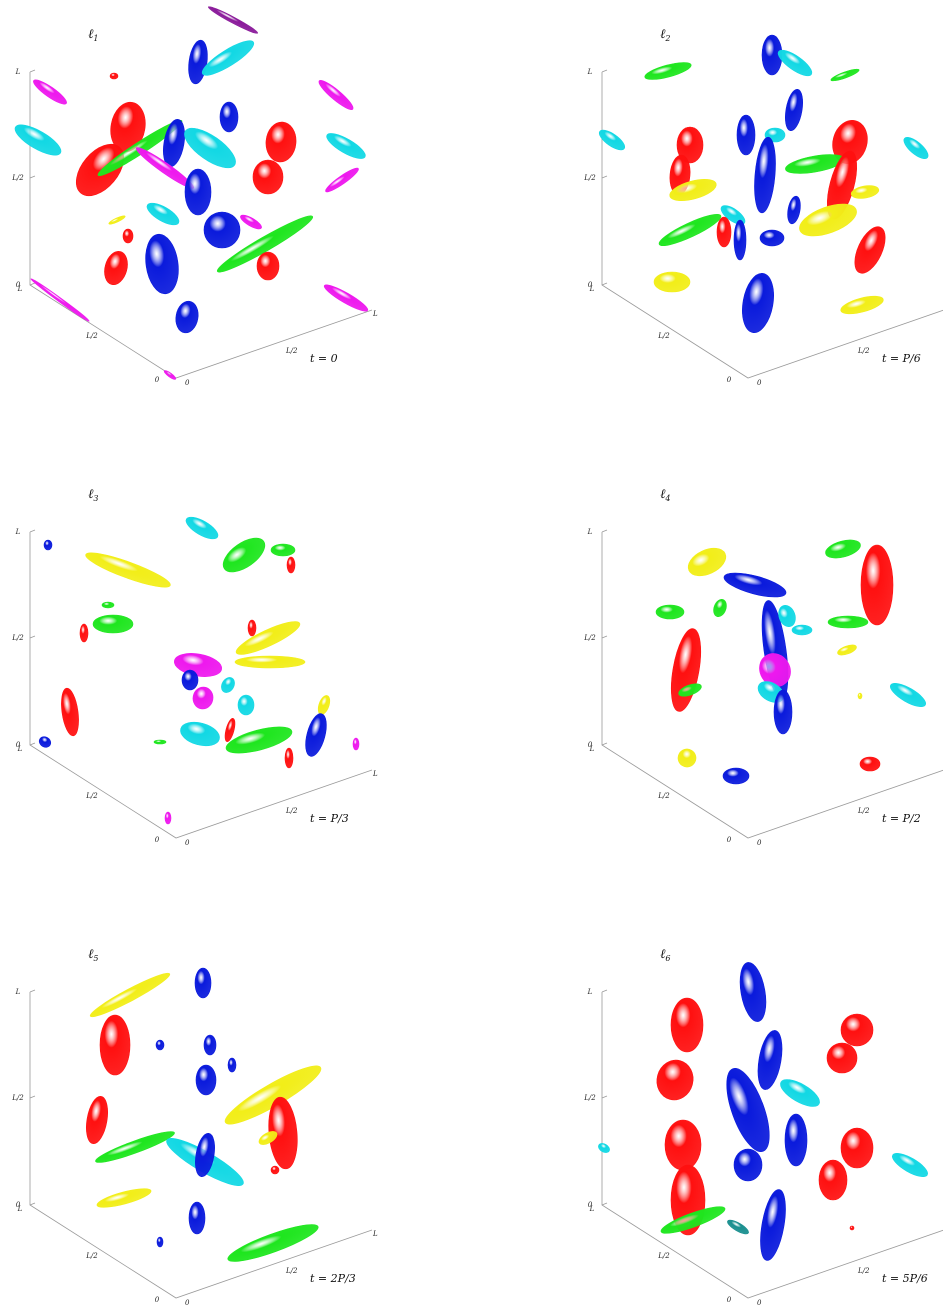  What do you see at coordinates (857, 1148) in the screenshot?
I see `blob-l6-11-red` at bounding box center [857, 1148].